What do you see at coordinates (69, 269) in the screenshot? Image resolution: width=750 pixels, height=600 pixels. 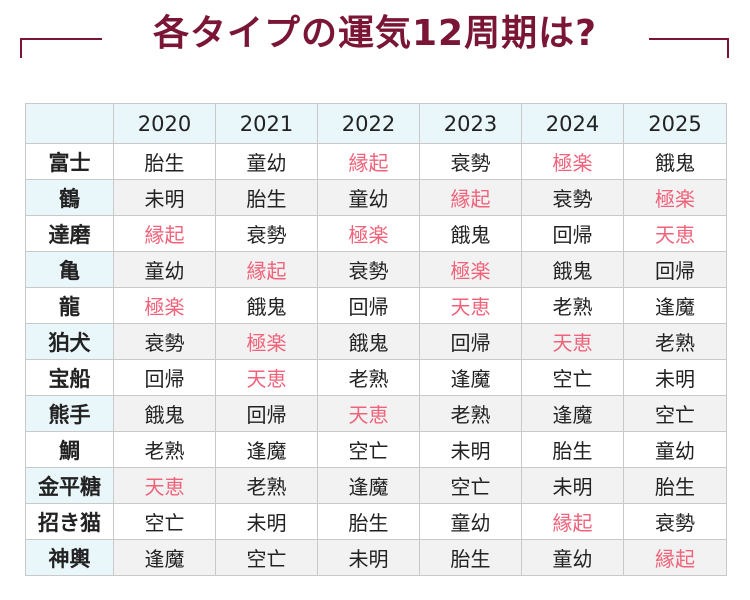 I see `type-label: 亀` at bounding box center [69, 269].